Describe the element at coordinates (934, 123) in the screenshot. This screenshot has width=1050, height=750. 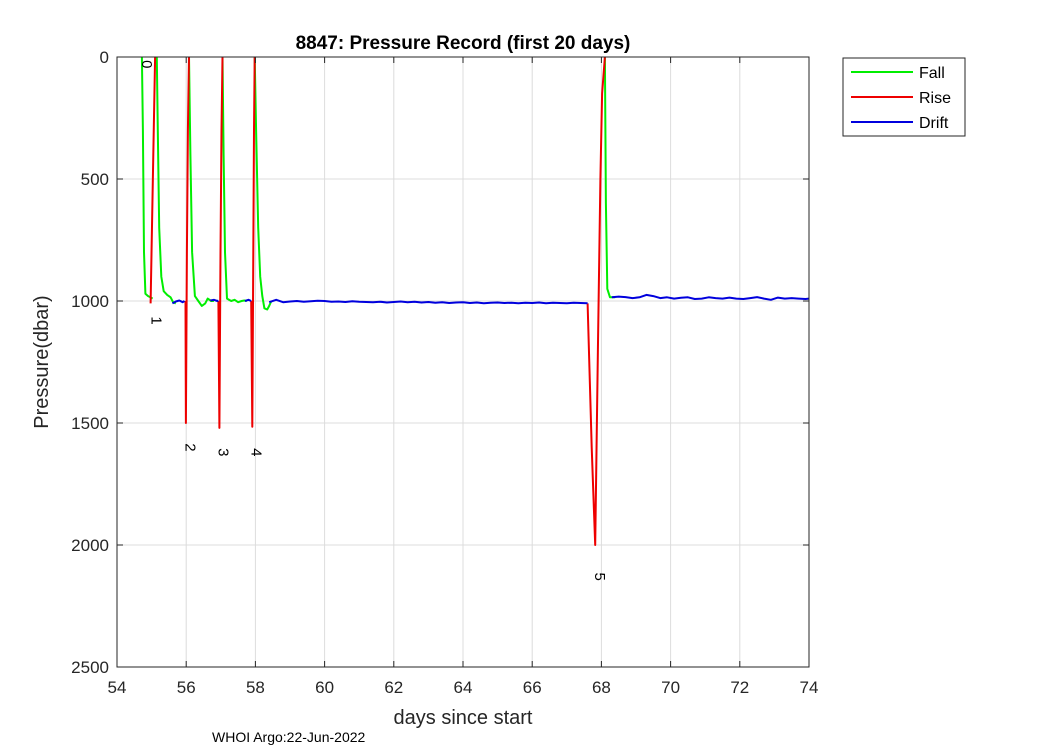
I see `legend-label-drift: Drift` at that location.